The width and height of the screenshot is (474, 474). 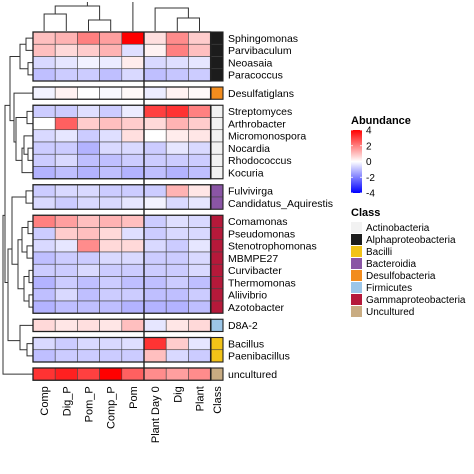 What do you see at coordinates (249, 149) in the screenshot?
I see `row-label: Nocardia` at bounding box center [249, 149].